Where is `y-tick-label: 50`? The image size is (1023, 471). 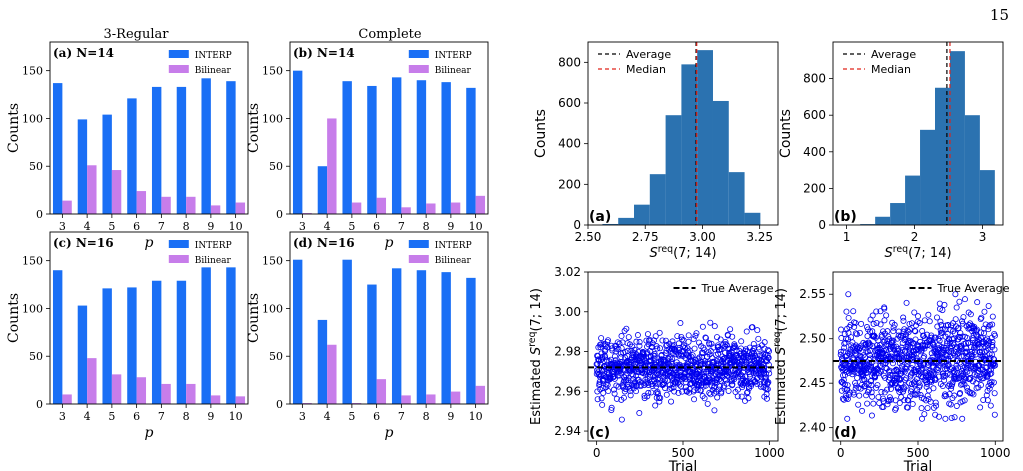 y-tick-label: 50 is located at coordinates (36, 356).